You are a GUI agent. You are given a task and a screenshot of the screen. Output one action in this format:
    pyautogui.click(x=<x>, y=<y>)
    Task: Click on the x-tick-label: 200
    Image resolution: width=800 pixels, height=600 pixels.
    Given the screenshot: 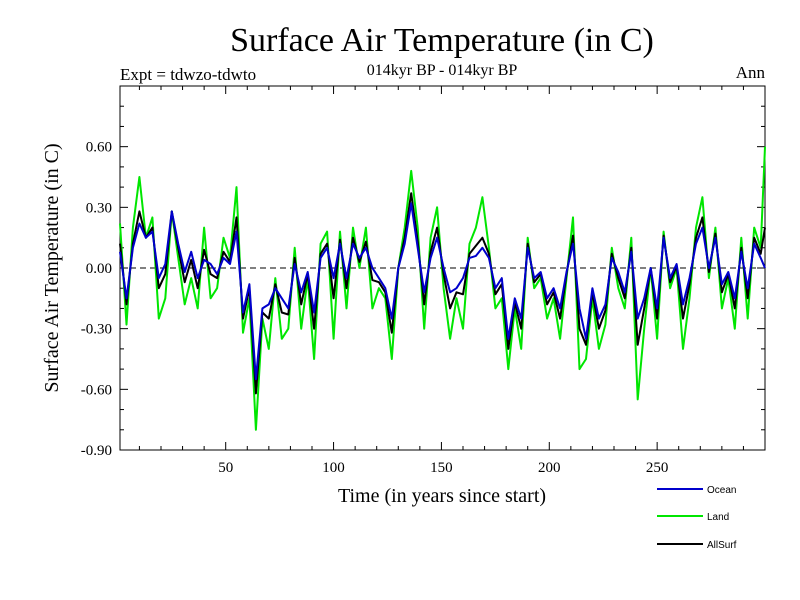 What is the action you would take?
    pyautogui.click(x=549, y=468)
    